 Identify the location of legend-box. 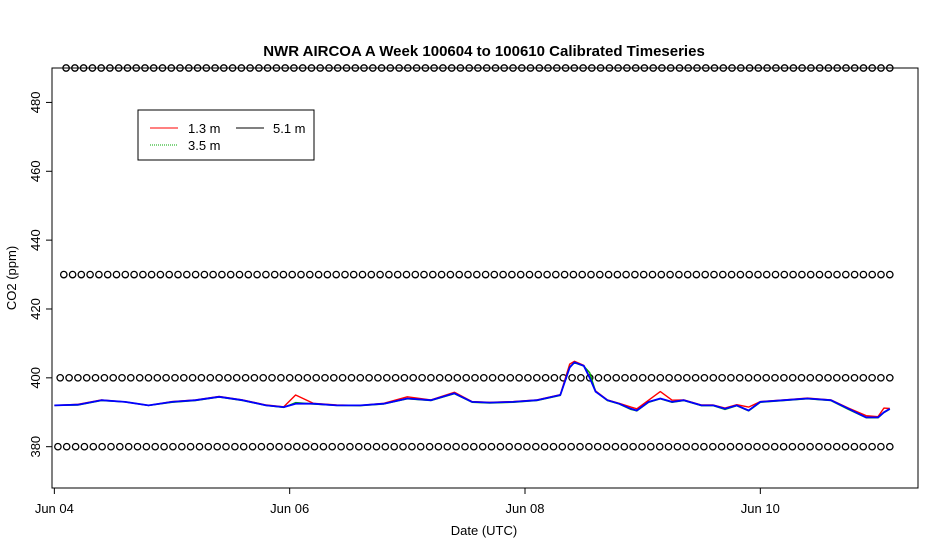
(226, 135).